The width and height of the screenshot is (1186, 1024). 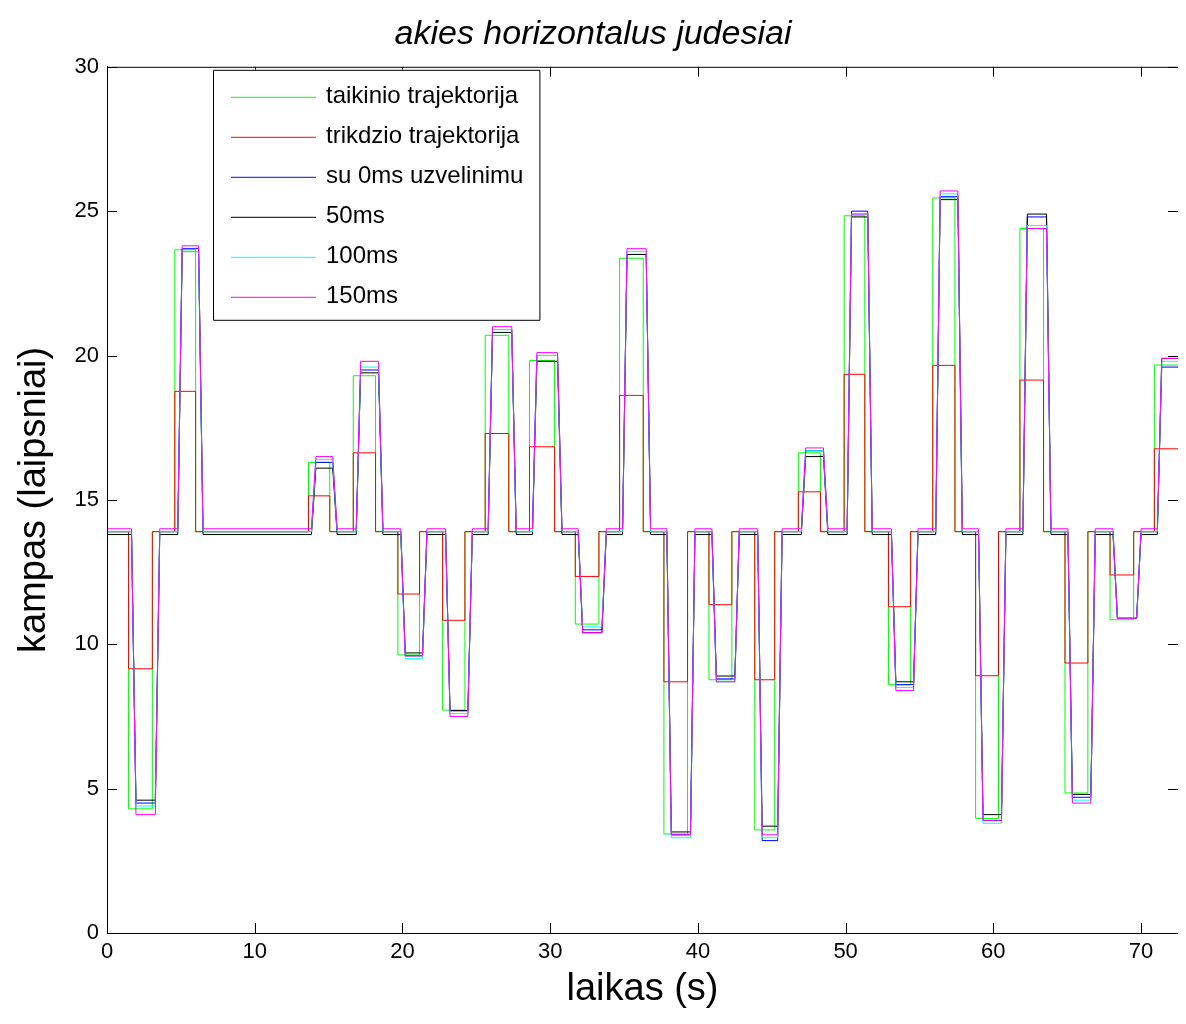 What do you see at coordinates (86, 498) in the screenshot?
I see `y-tick-label: 15` at bounding box center [86, 498].